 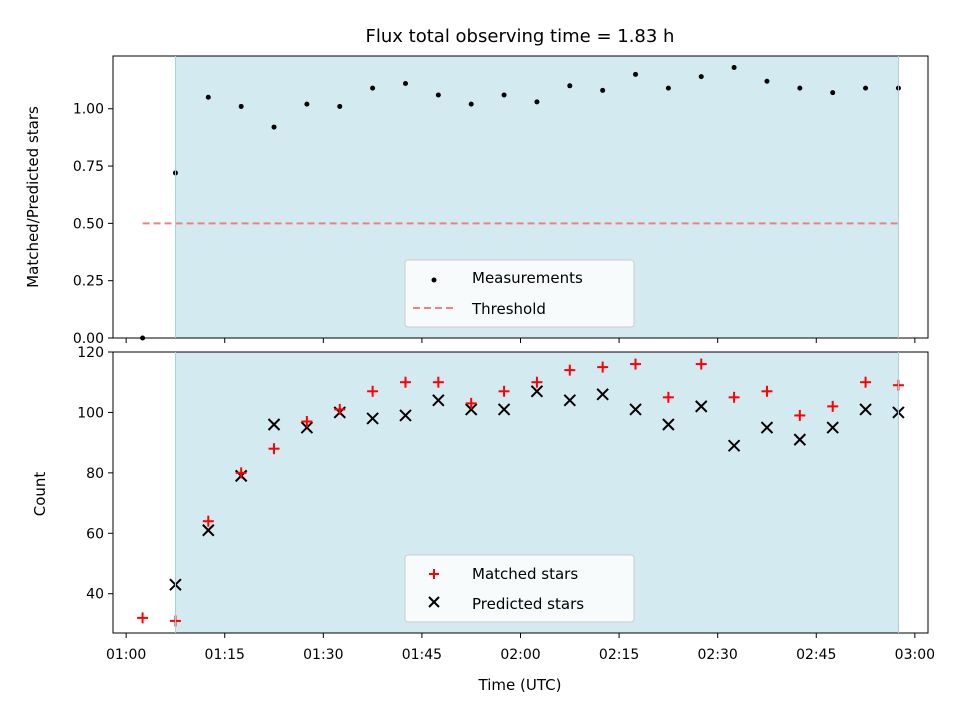 What do you see at coordinates (88, 282) in the screenshot?
I see `y-tick-label: 0.25` at bounding box center [88, 282].